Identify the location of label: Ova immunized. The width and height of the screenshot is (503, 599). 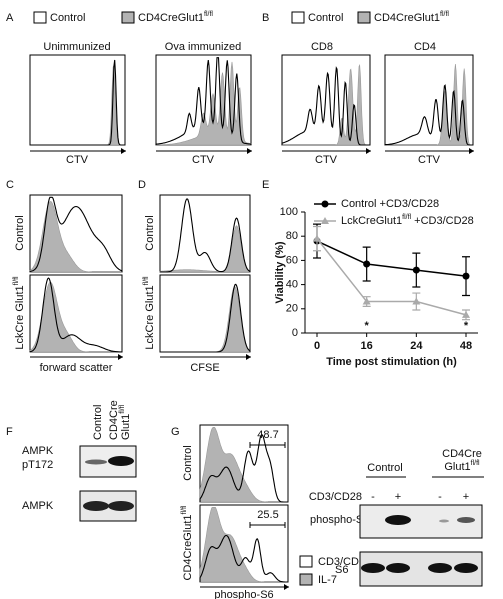
(203, 47).